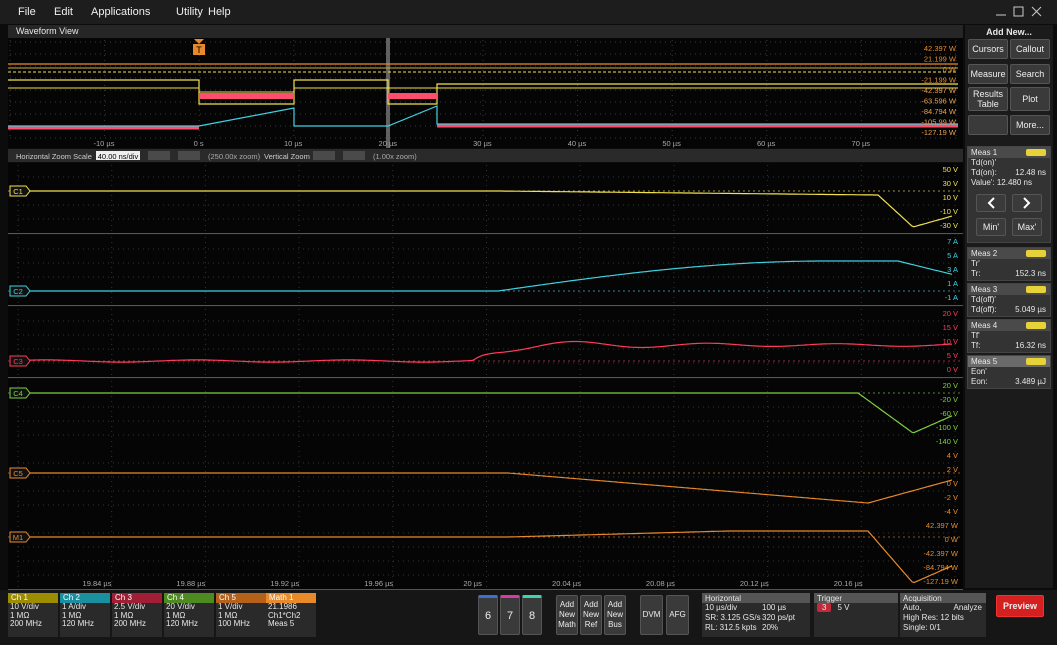  I want to click on measurement: Meas 3 Td(off)' Td(off): 5.049 µs, so click(1009, 300).